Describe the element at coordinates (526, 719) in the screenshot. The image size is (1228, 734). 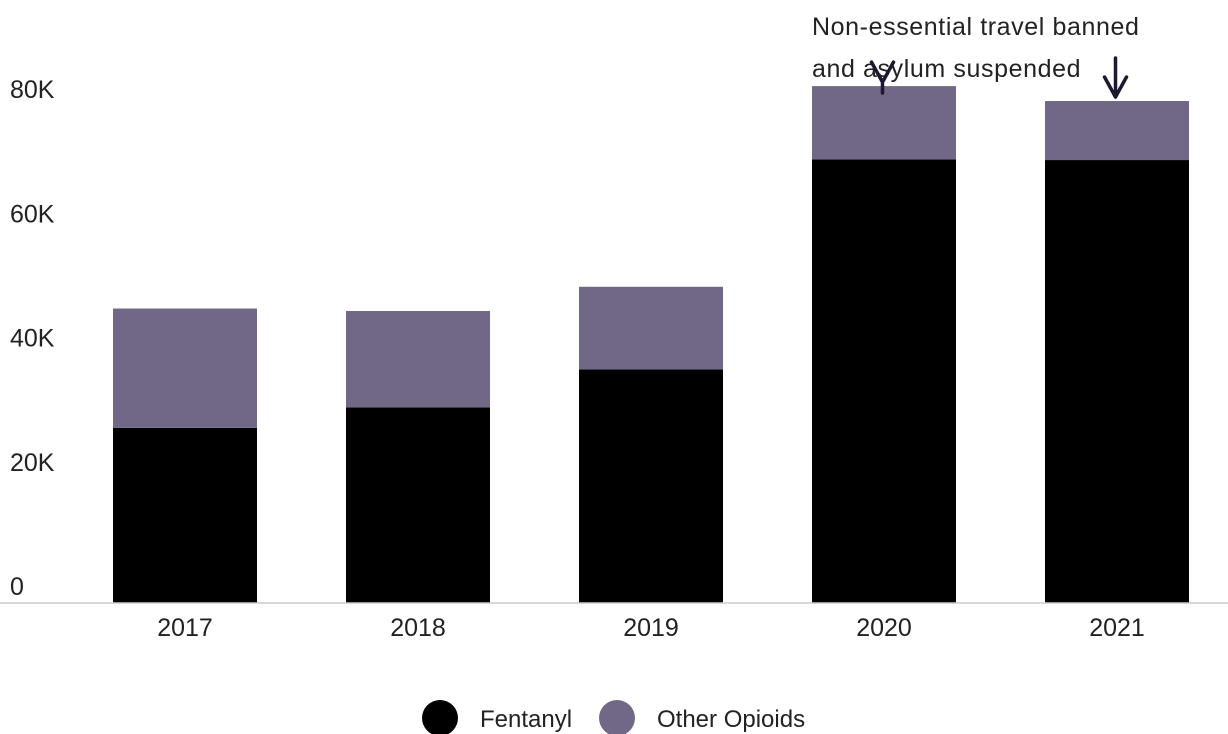
I see `legend-label-fentanyl: Fentanyl` at that location.